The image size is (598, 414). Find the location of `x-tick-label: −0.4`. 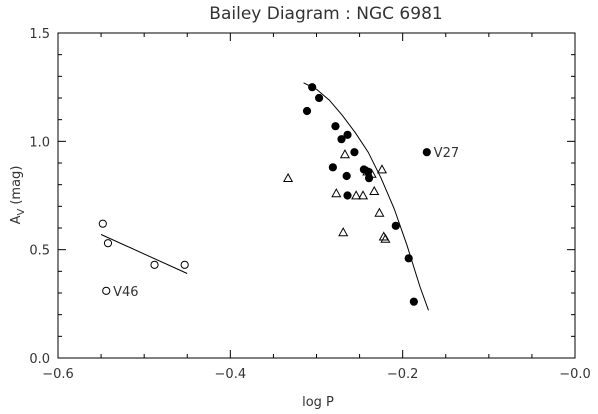

x-tick-label: −0.4 is located at coordinates (231, 374).